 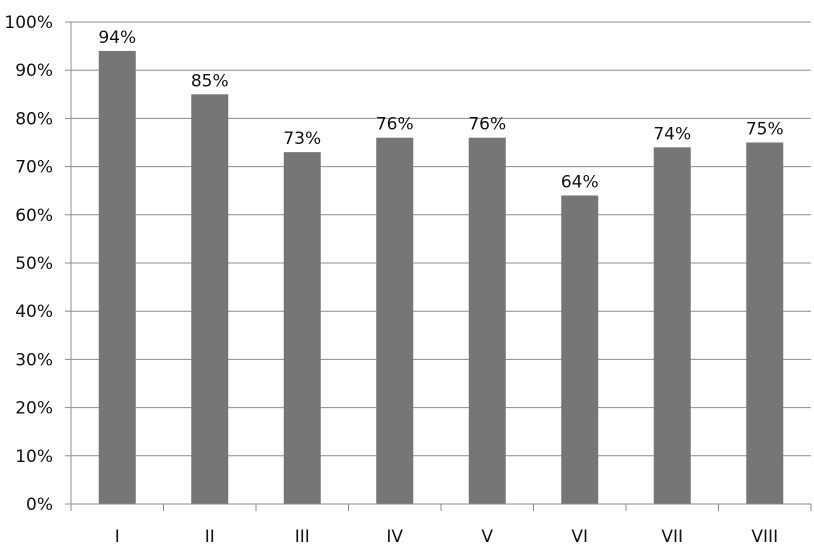 What do you see at coordinates (765, 323) in the screenshot?
I see `bar-viii` at bounding box center [765, 323].